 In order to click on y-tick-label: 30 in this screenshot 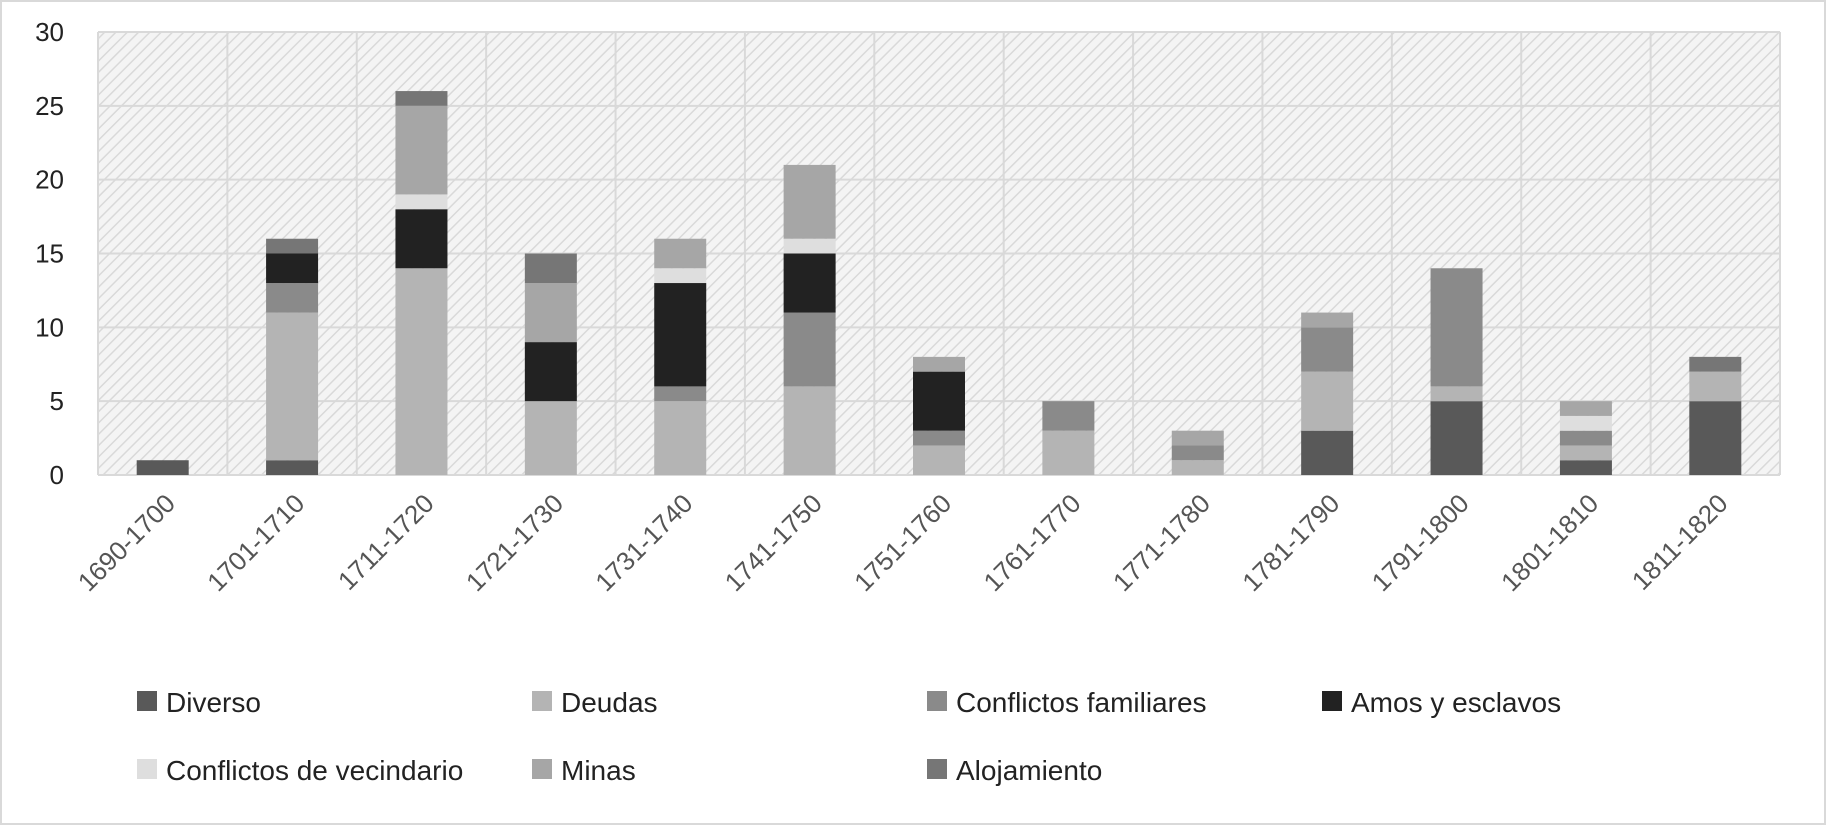, I will do `click(49, 32)`.